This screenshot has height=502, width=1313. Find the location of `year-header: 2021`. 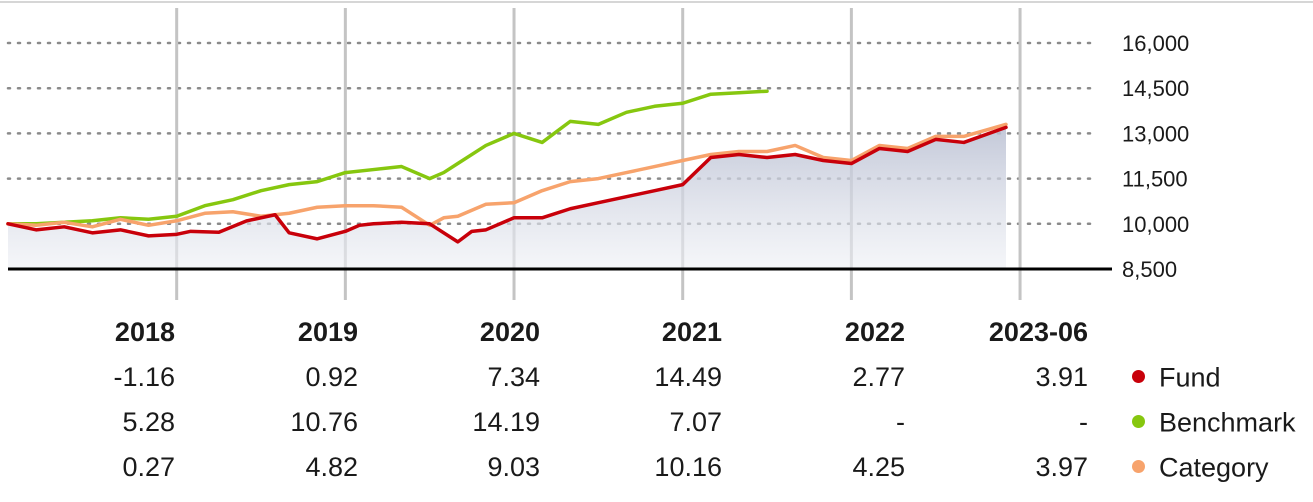

year-header: 2021 is located at coordinates (691, 332).